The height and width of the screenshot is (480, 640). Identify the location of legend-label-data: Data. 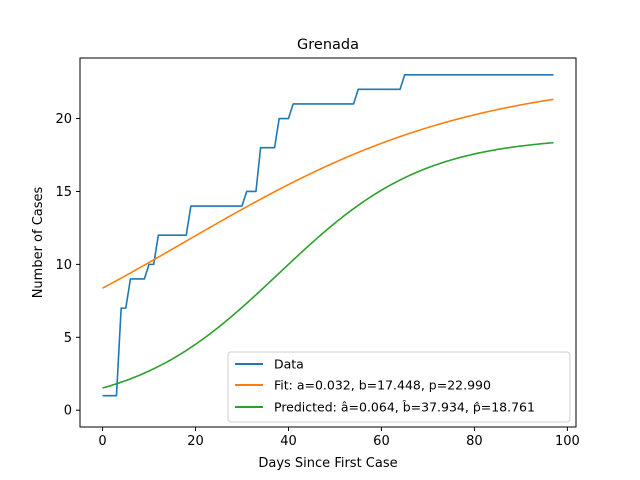
(289, 364).